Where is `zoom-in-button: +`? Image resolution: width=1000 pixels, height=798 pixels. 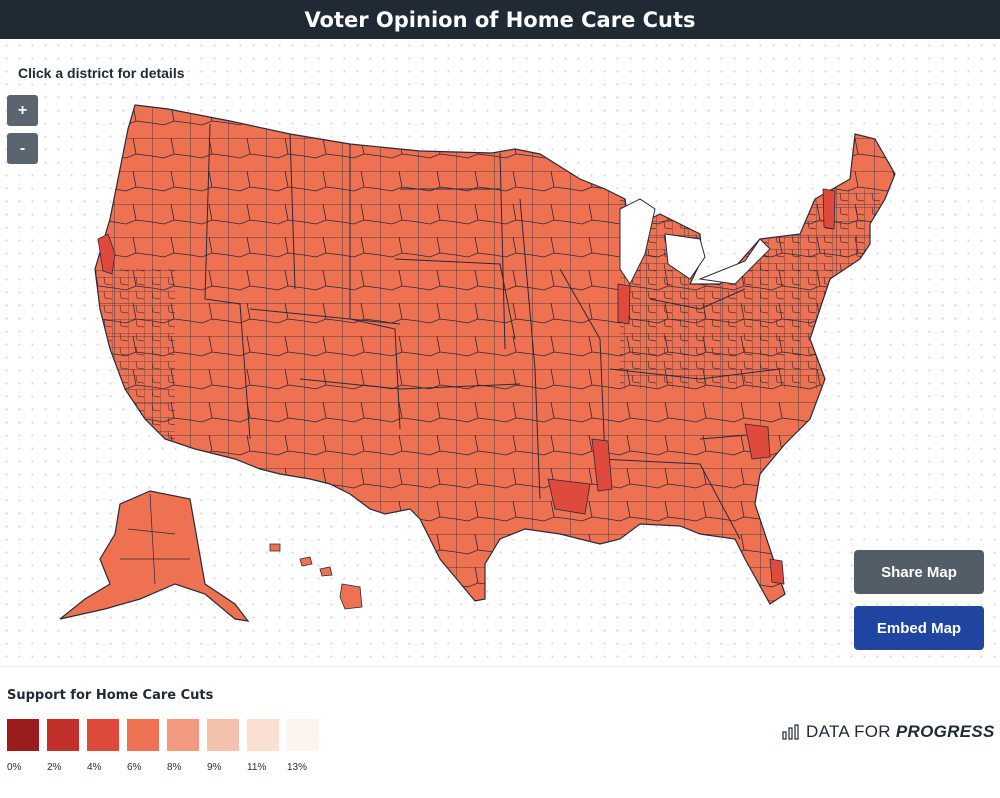 zoom-in-button: + is located at coordinates (22, 110).